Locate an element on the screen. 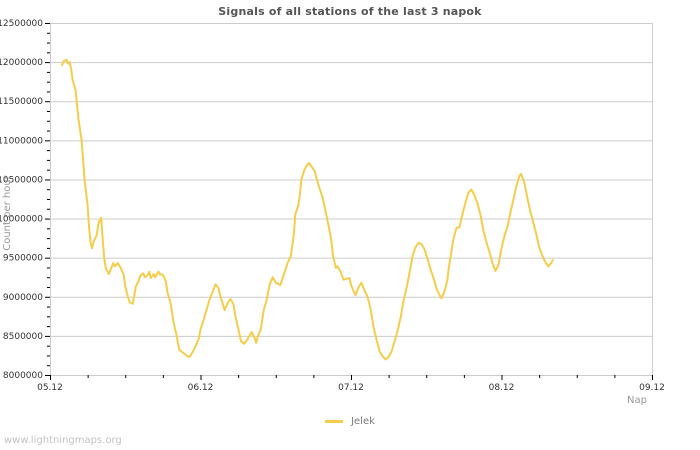 Image resolution: width=700 pixels, height=450 pixels. legend-label: Jelek is located at coordinates (363, 421).